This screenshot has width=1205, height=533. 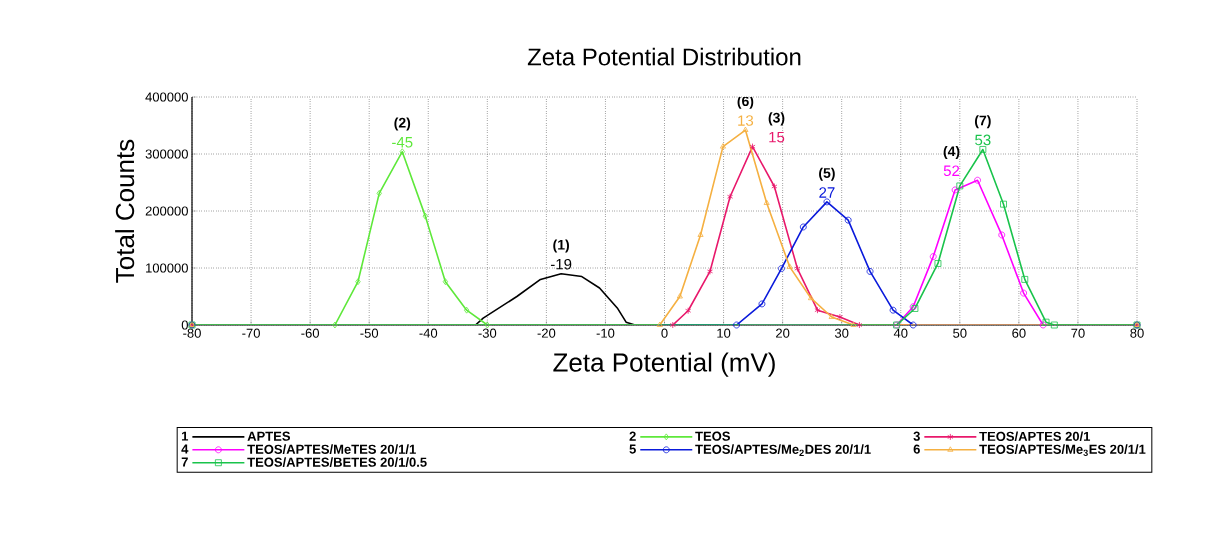 I want to click on x-tick-label: 70, so click(x=1078, y=333).